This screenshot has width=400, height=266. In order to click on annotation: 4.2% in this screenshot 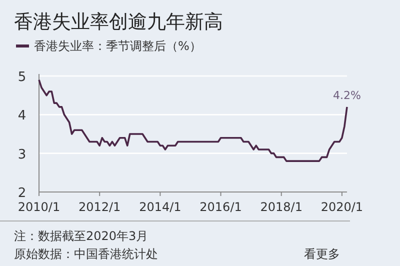, I will do `click(347, 95)`.